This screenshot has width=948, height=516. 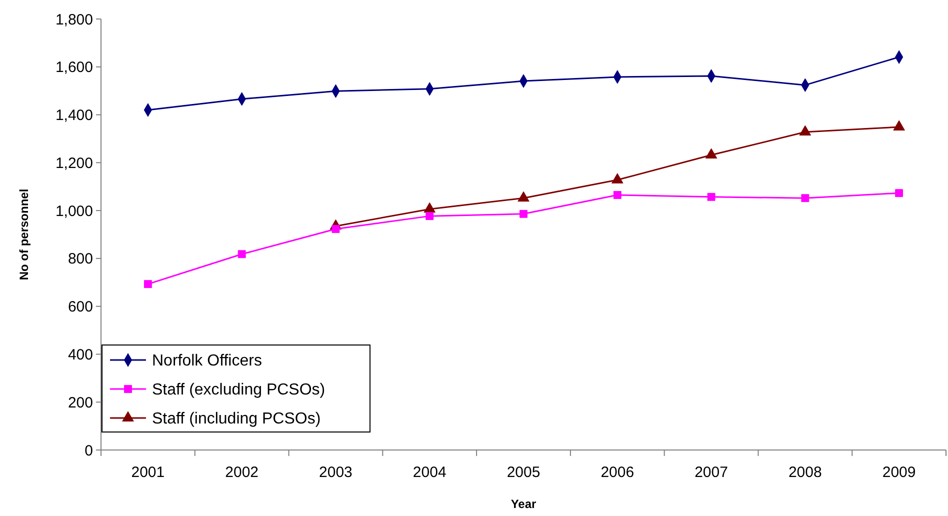 I want to click on legend-label: Norfolk Officers, so click(x=207, y=361).